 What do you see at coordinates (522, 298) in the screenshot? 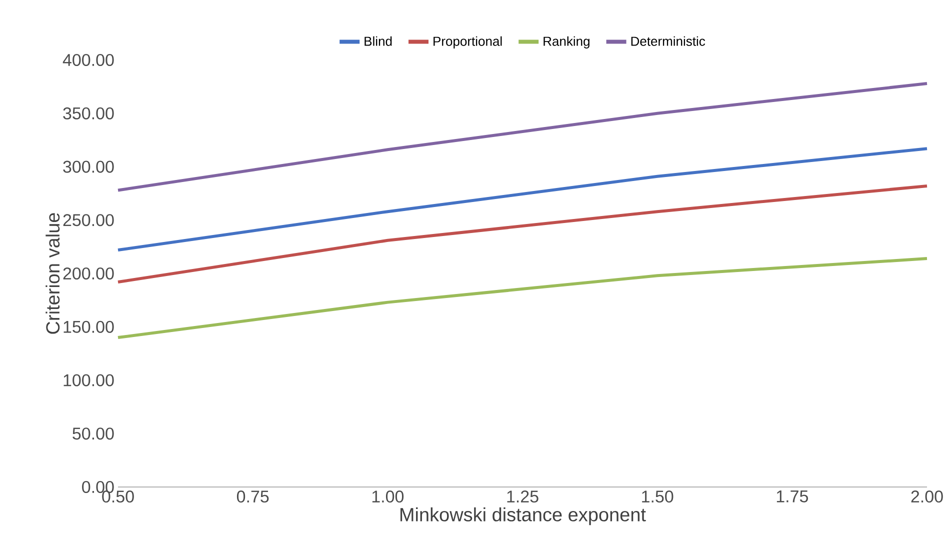
I see `line-series` at bounding box center [522, 298].